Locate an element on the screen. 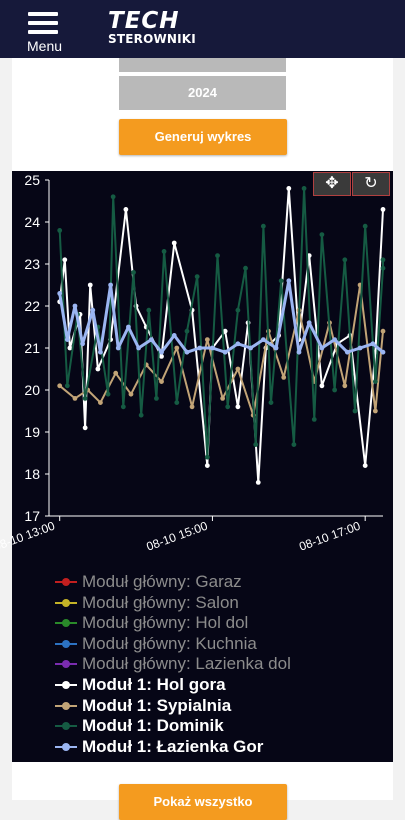 This screenshot has height=820, width=405. legend-item: Moduł 1: Łazienka Gor is located at coordinates (159, 747).